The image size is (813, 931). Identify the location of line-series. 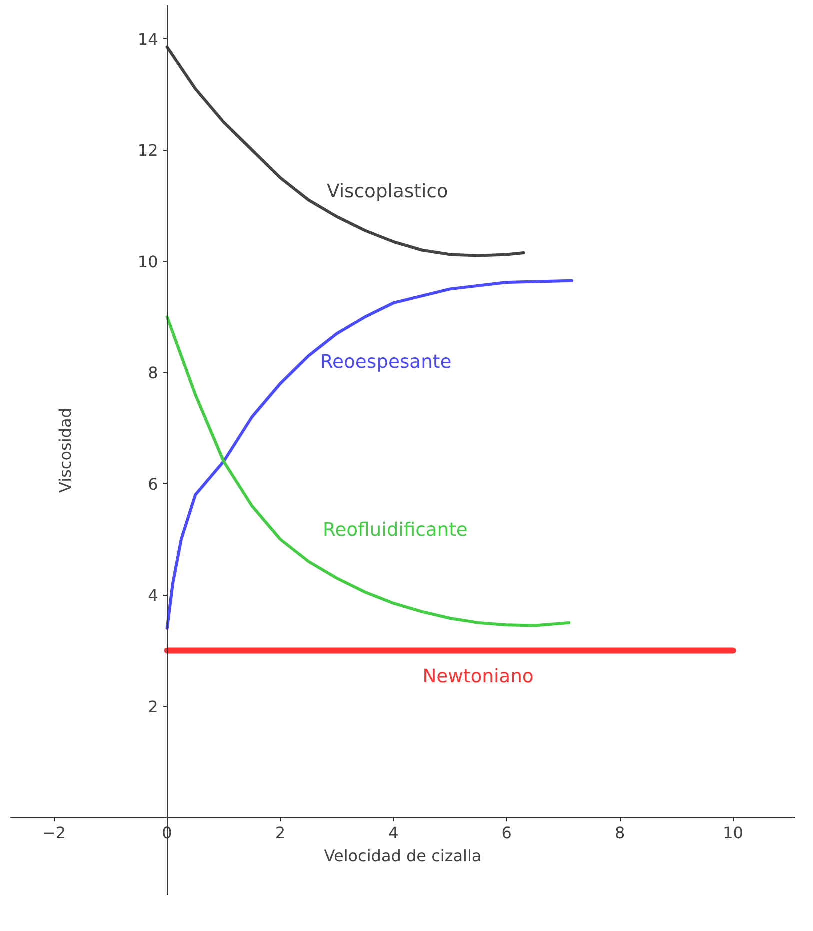
(346, 152).